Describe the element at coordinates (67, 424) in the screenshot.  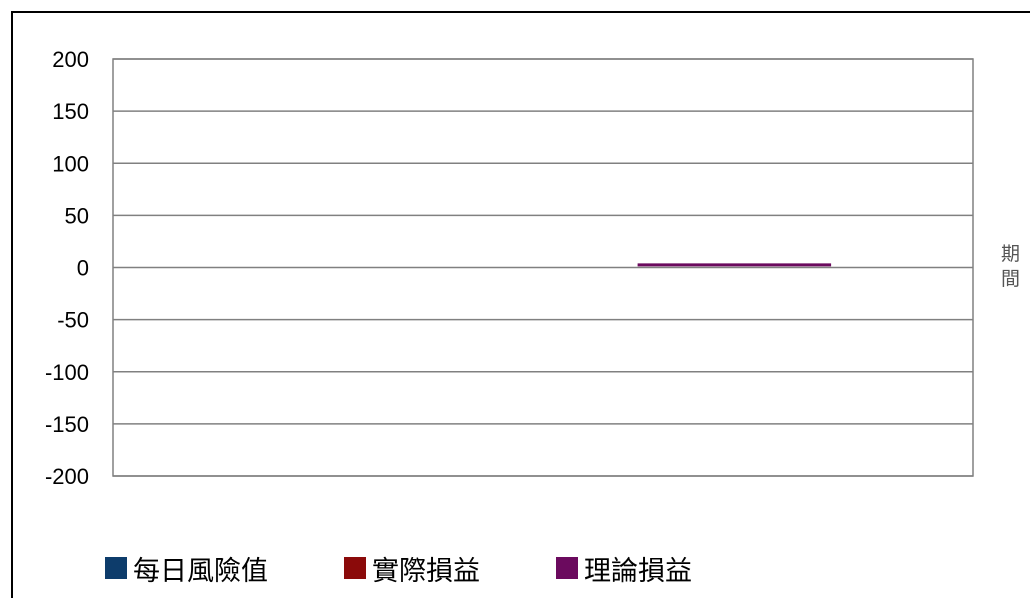
I see `y-tick-label: -150` at that location.